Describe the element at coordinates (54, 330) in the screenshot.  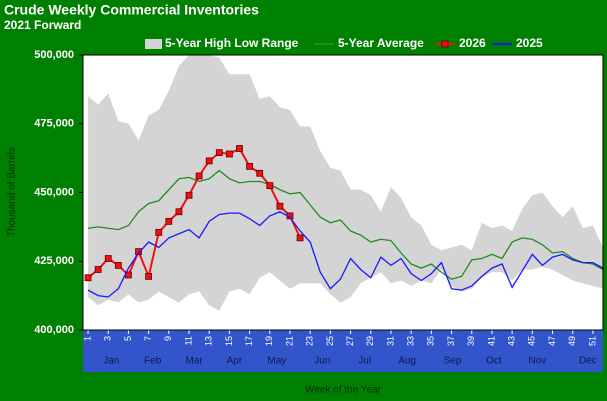
I see `y-tick-label: 400,000` at that location.